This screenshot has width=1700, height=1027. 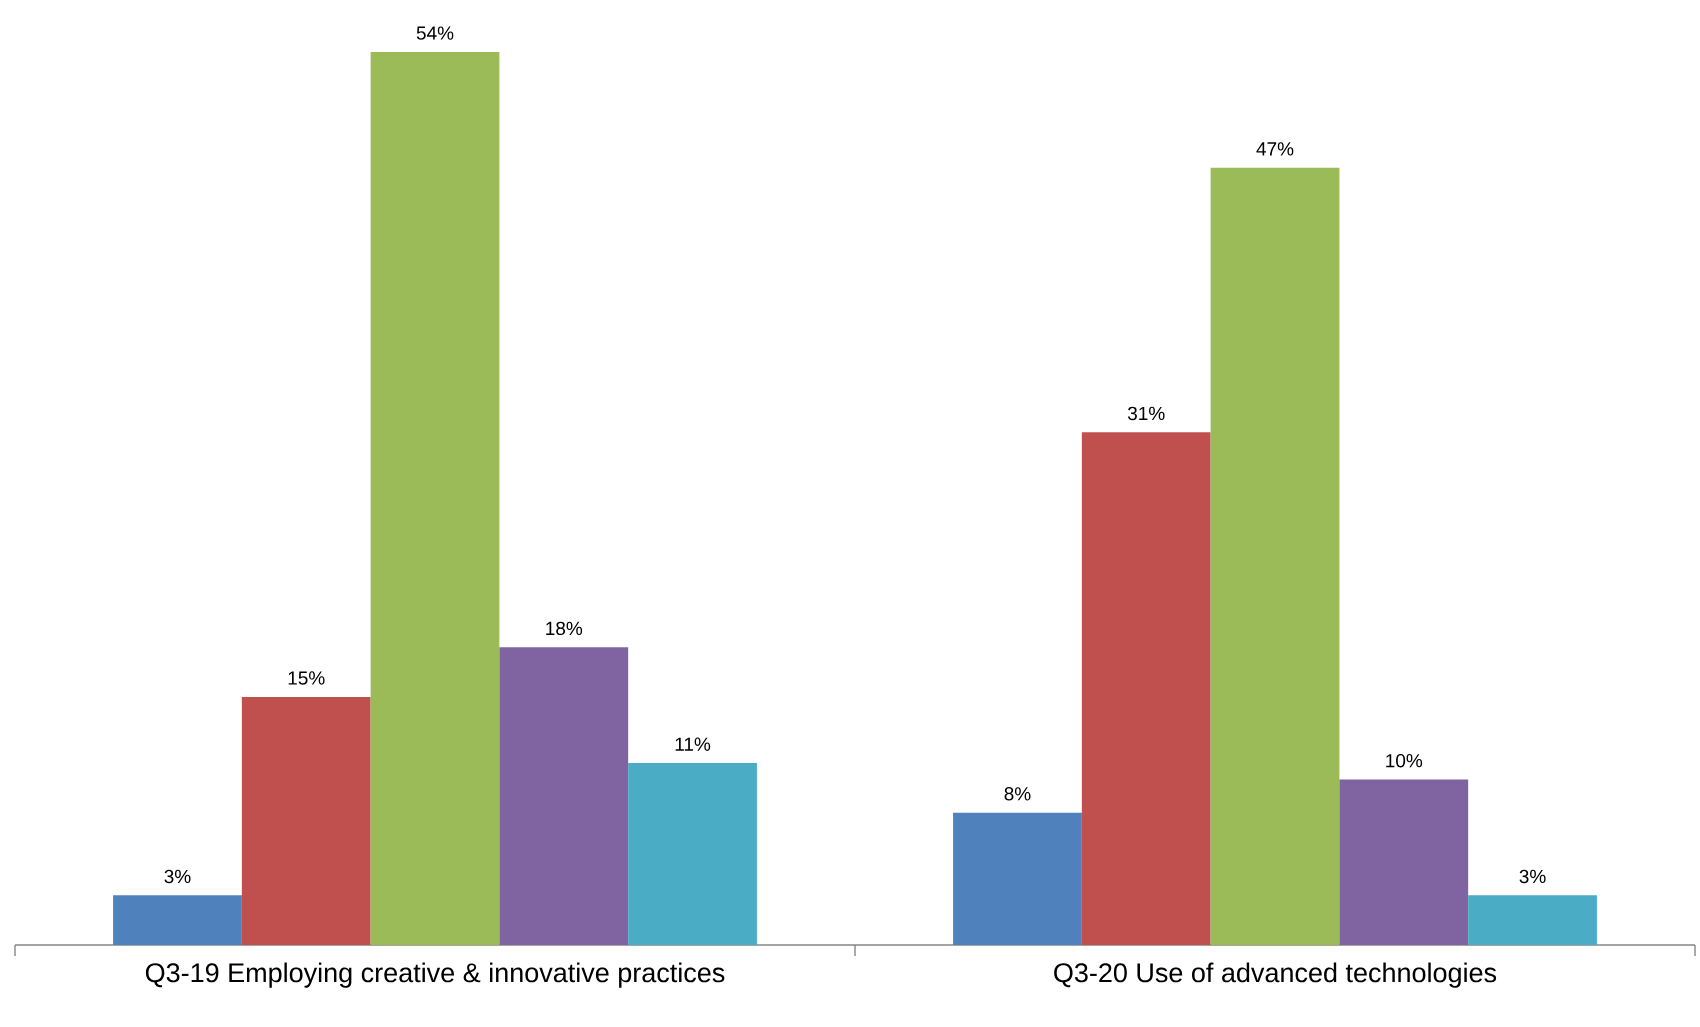 I want to click on data-label: 54%, so click(x=435, y=33).